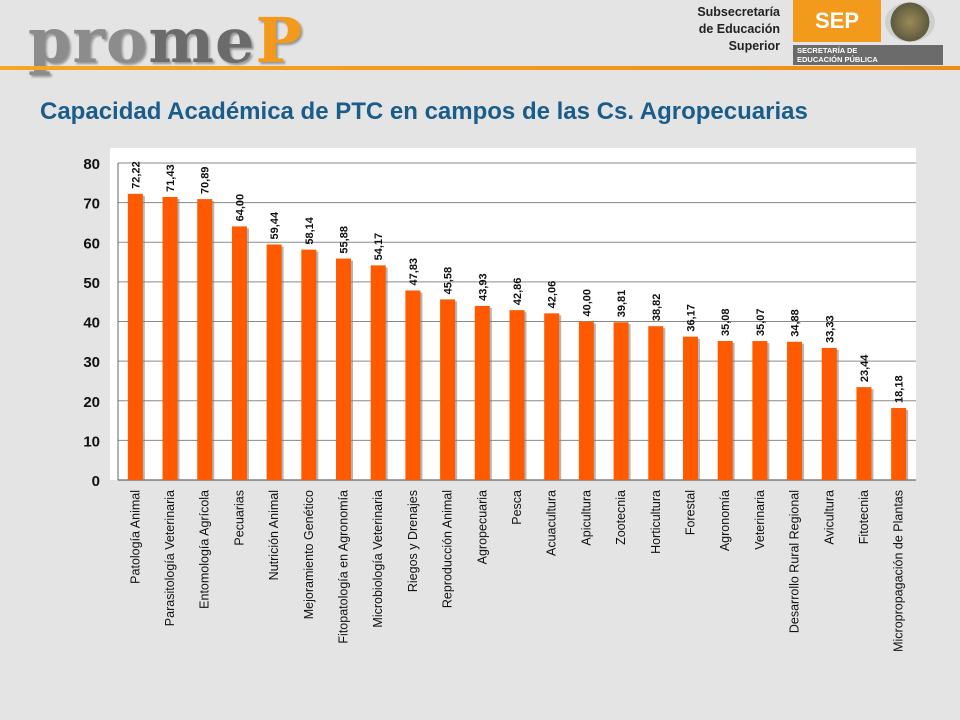 This screenshot has width=960, height=720. I want to click on data-label: 47,83, so click(414, 272).